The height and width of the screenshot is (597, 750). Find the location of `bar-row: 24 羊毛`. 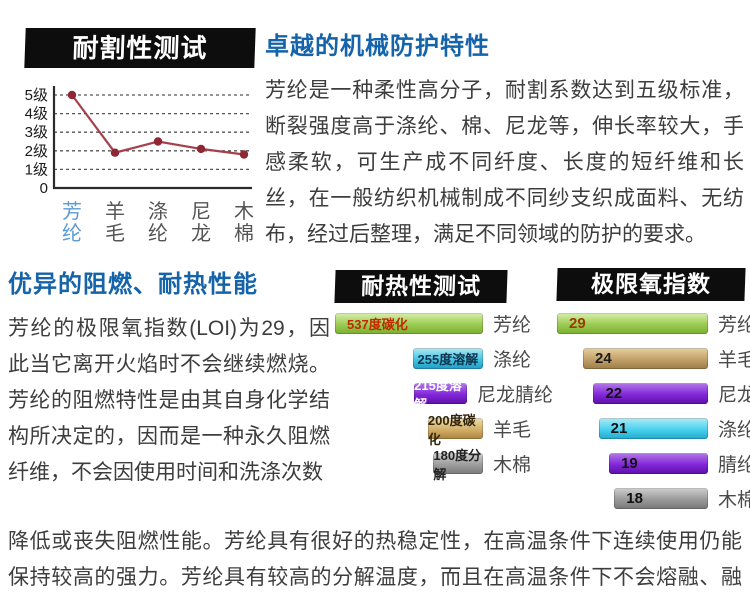

bar-row: 24 羊毛 is located at coordinates (653, 358).